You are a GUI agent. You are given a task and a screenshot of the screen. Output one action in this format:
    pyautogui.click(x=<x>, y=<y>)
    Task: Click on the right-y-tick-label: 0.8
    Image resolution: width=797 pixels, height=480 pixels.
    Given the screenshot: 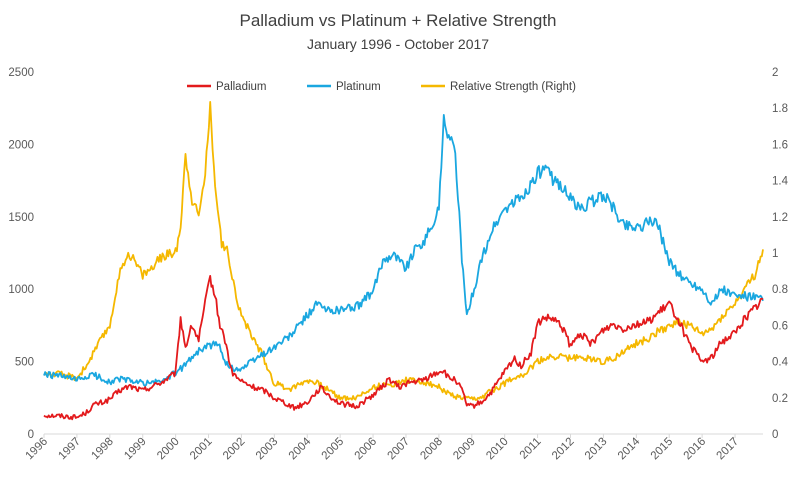 What is the action you would take?
    pyautogui.click(x=780, y=290)
    